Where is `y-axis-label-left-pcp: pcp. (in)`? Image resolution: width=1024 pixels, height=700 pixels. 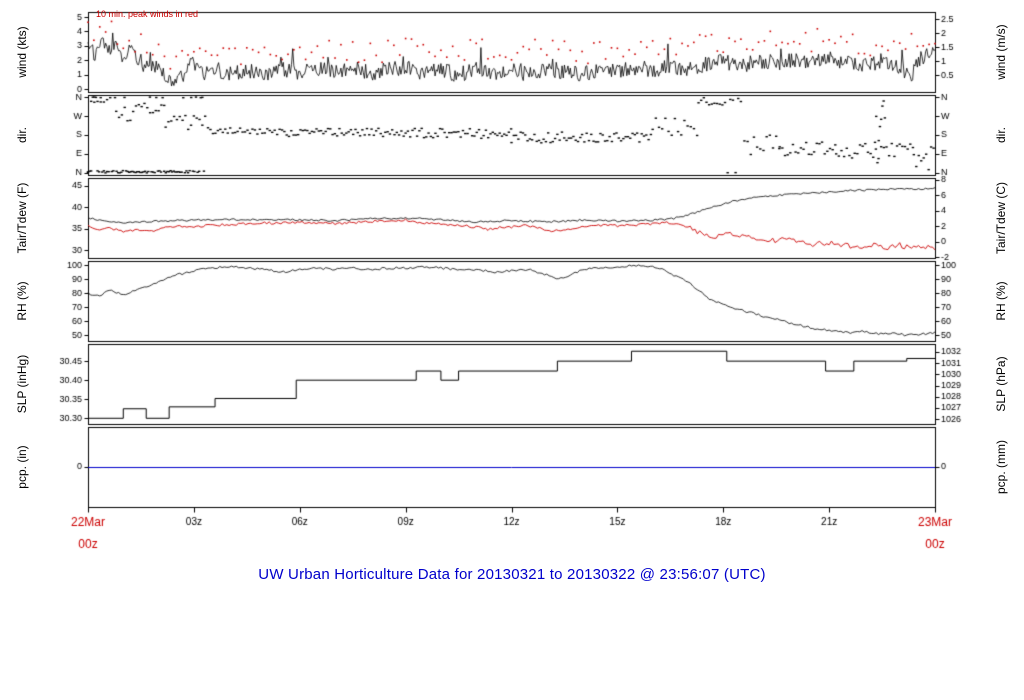
y-axis-label-left-pcp: pcp. (in) is located at coordinates (22, 467).